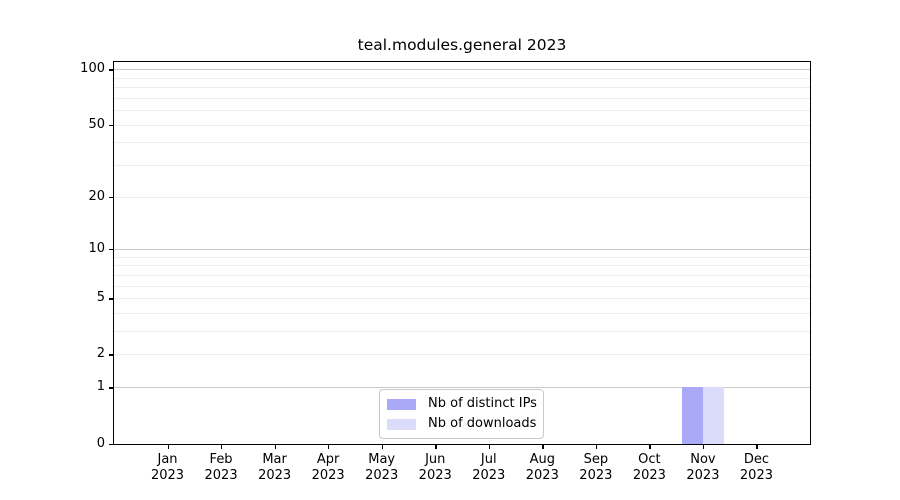  I want to click on x-tick-label: Apr 2023, so click(328, 467).